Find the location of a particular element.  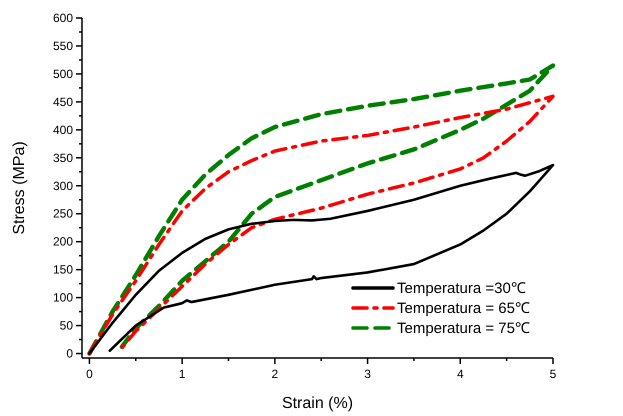

y-tick-label: 50 is located at coordinates (67, 325).